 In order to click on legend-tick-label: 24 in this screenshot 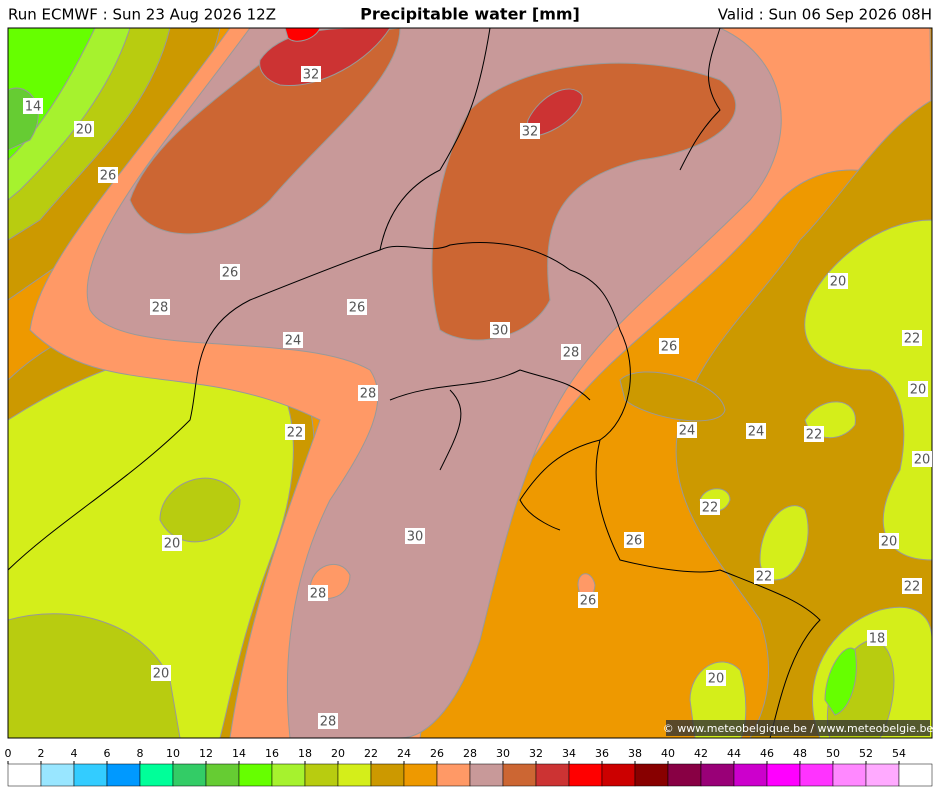, I will do `click(404, 753)`.